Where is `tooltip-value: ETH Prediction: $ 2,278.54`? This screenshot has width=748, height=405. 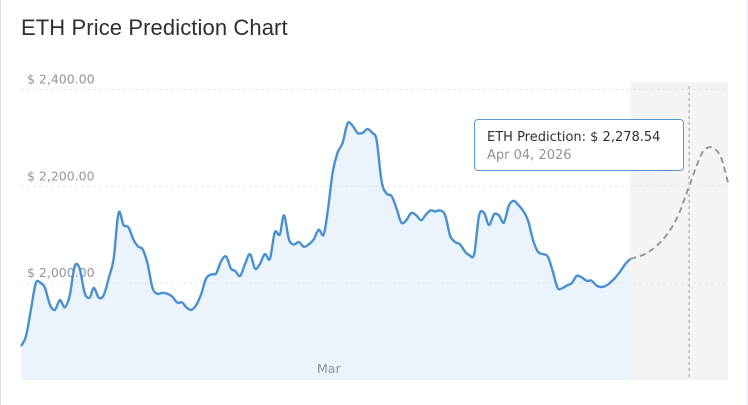
tooltip-value: ETH Prediction: $ 2,278.54 is located at coordinates (574, 137).